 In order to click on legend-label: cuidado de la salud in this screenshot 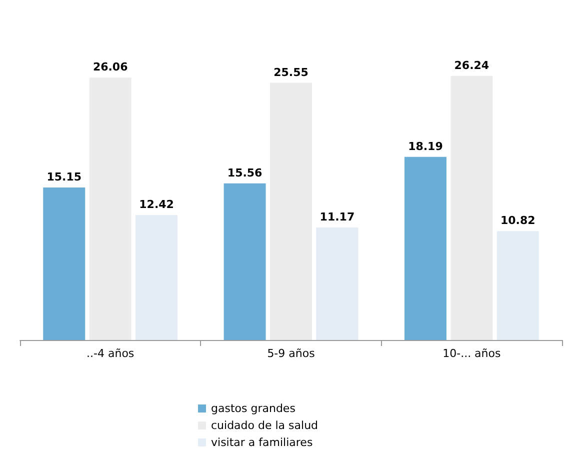, I will do `click(264, 425)`.